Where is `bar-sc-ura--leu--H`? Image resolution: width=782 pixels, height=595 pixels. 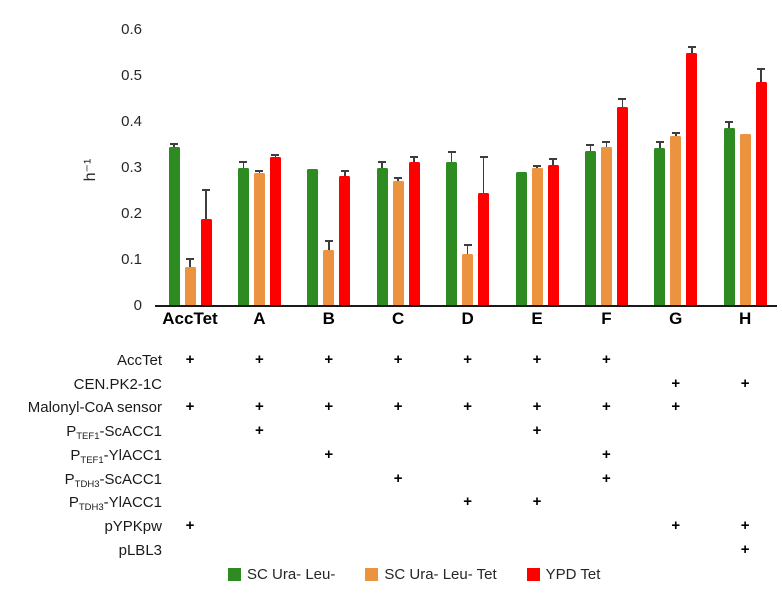
bar-sc-ura--leu--H is located at coordinates (729, 216).